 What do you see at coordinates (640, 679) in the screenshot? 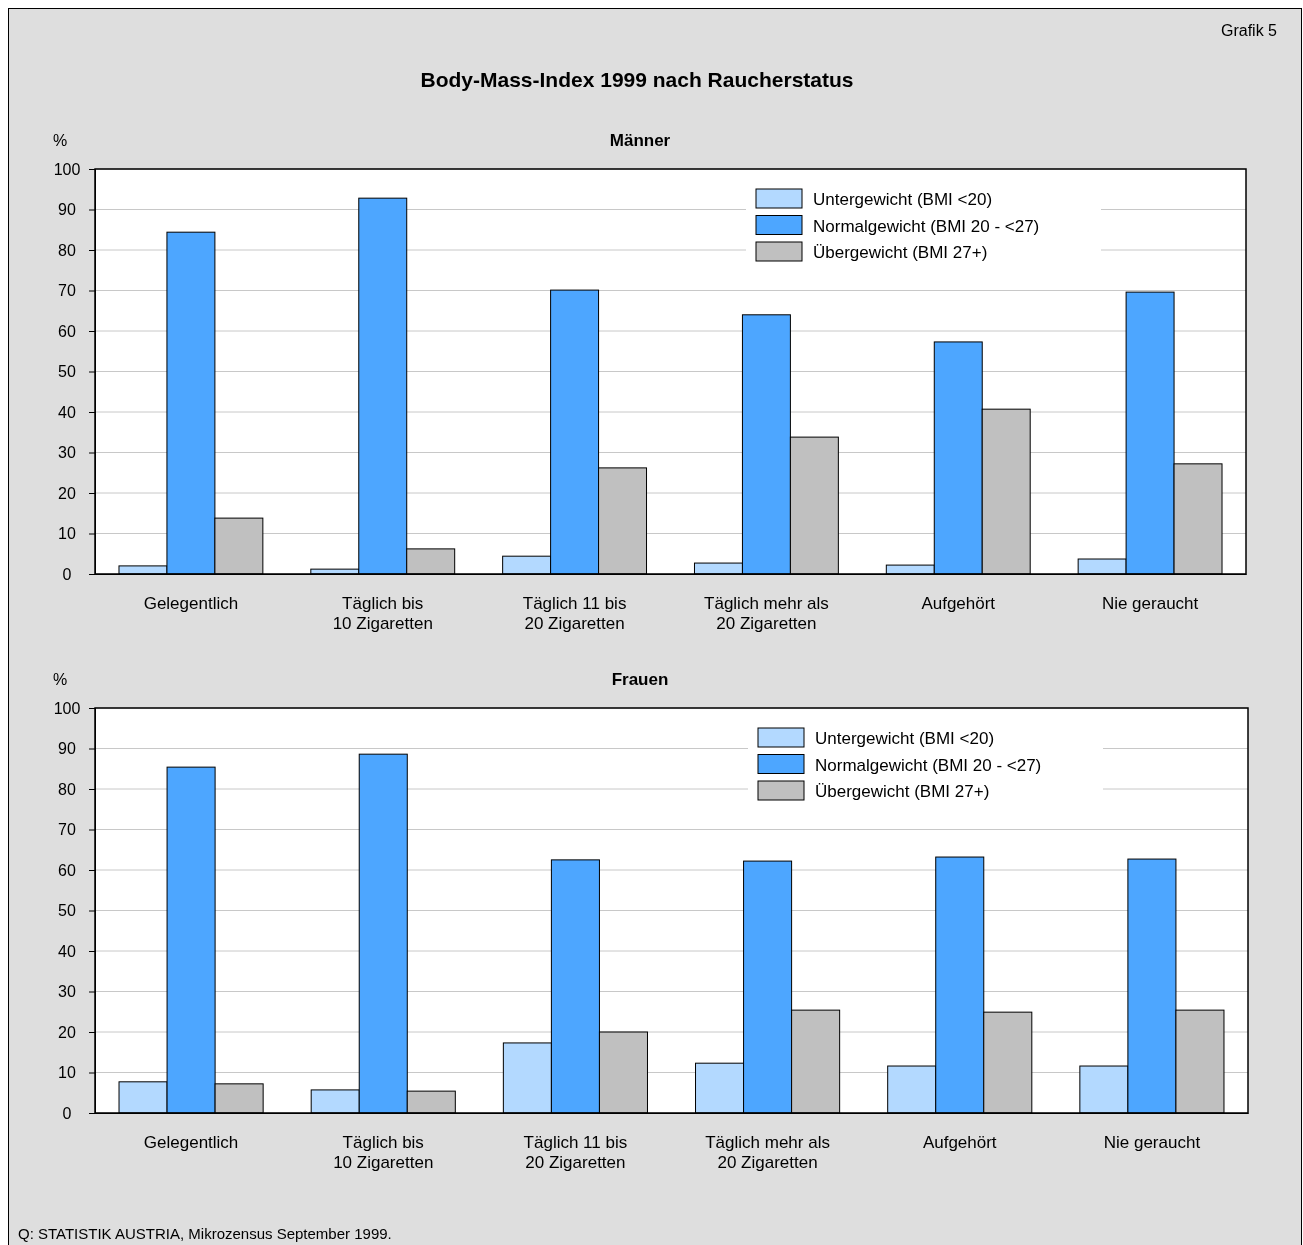
I see `chart-title: Frauen` at bounding box center [640, 679].